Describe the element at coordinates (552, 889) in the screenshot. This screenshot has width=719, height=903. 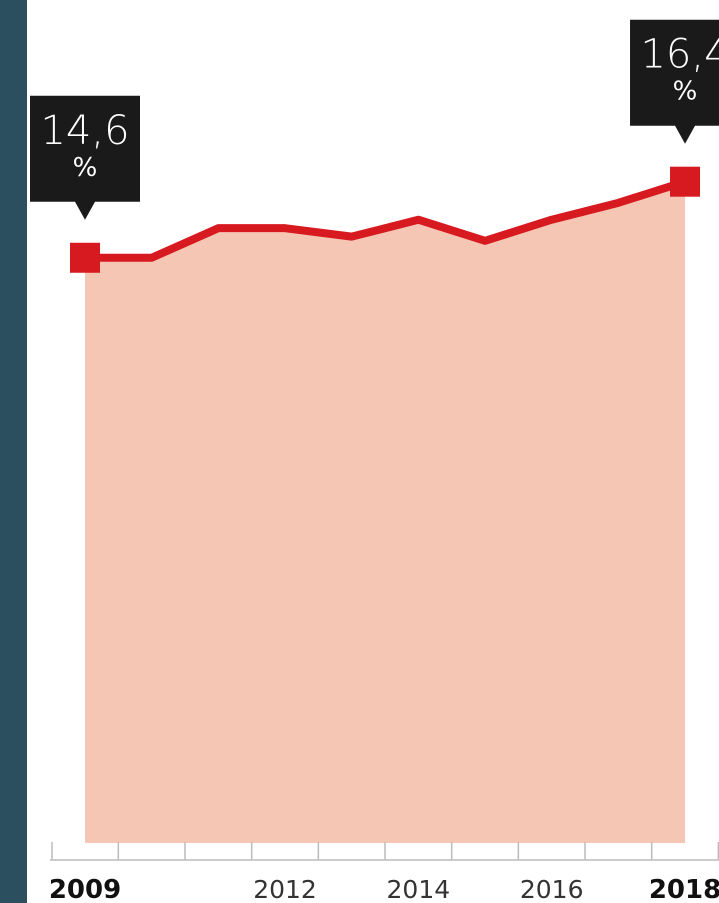
I see `x-tick-label: 2016` at that location.